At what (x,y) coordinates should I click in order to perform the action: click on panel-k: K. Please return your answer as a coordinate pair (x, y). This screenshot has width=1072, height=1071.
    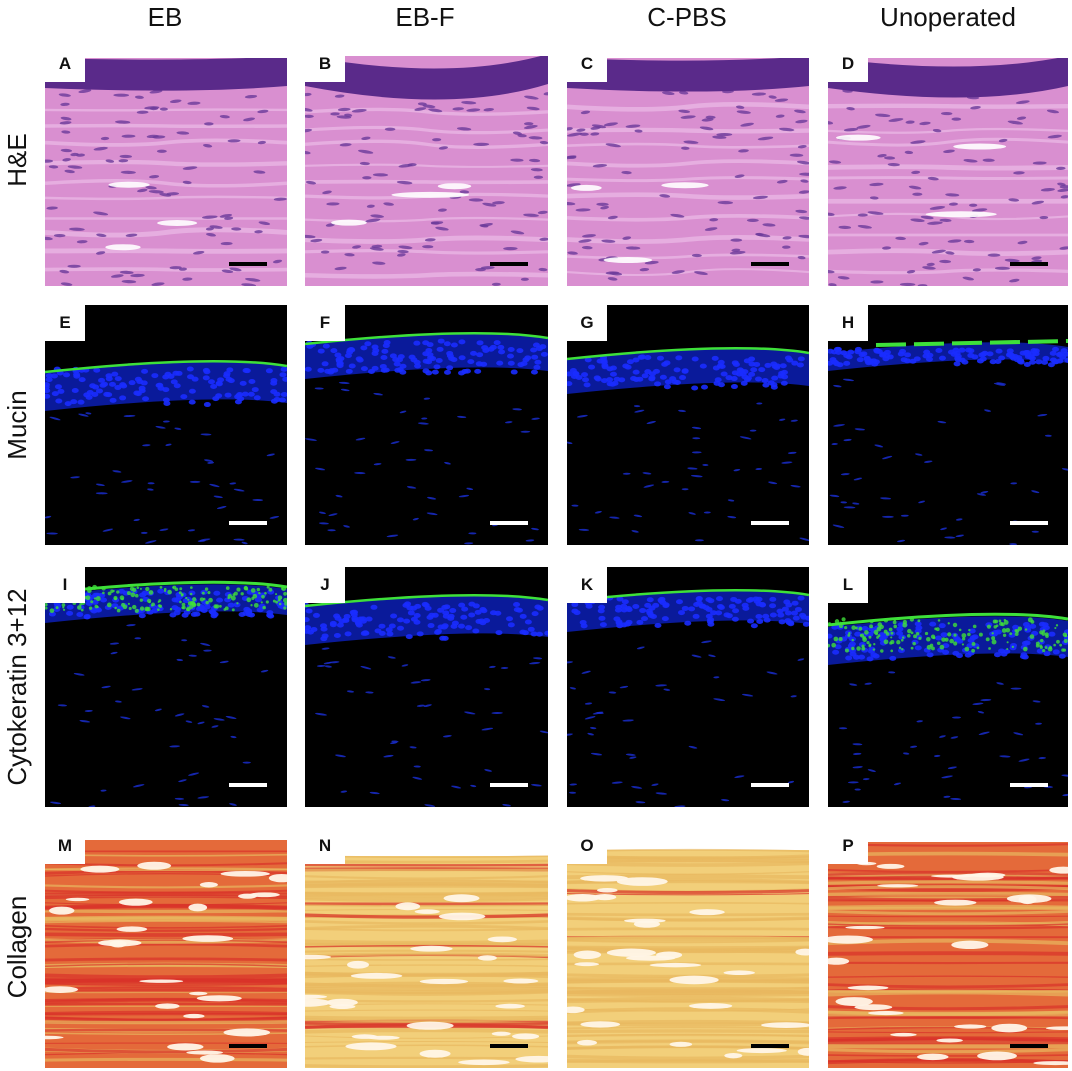
    Looking at the image, I should click on (688, 687).